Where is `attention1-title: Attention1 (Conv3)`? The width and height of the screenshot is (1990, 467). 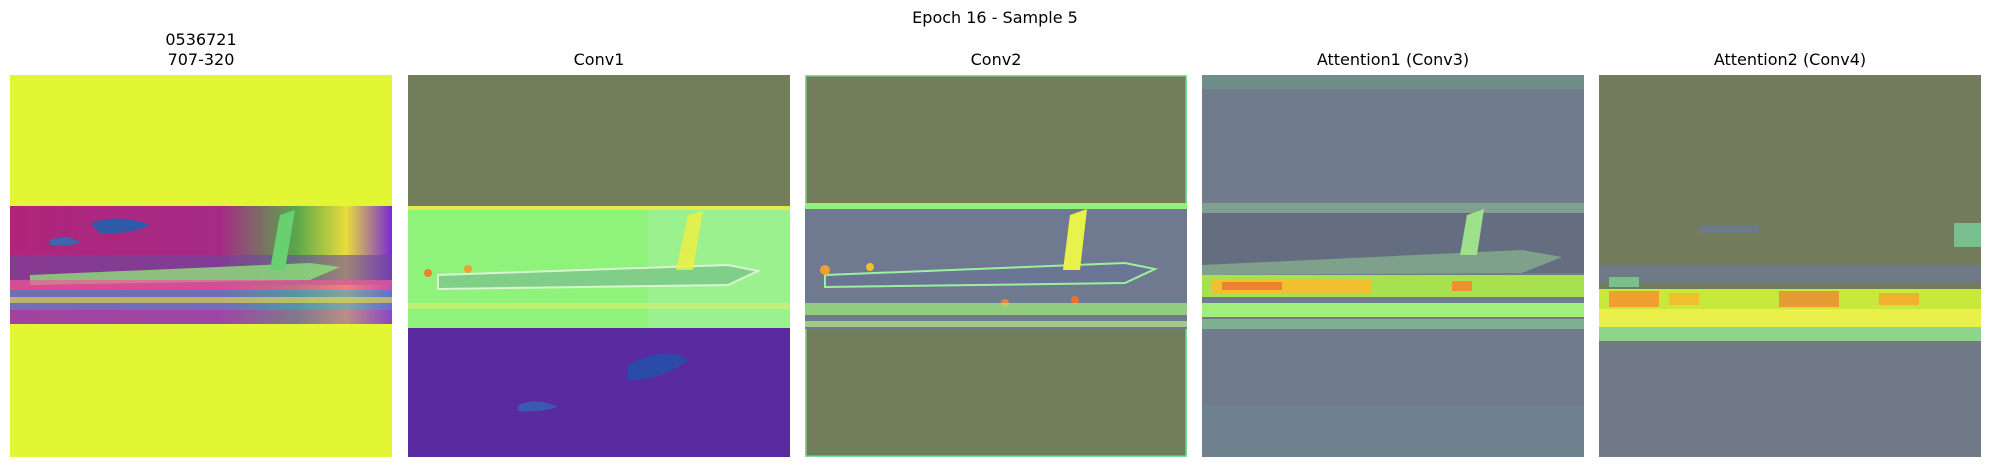 attention1-title: Attention1 (Conv3) is located at coordinates (1393, 59).